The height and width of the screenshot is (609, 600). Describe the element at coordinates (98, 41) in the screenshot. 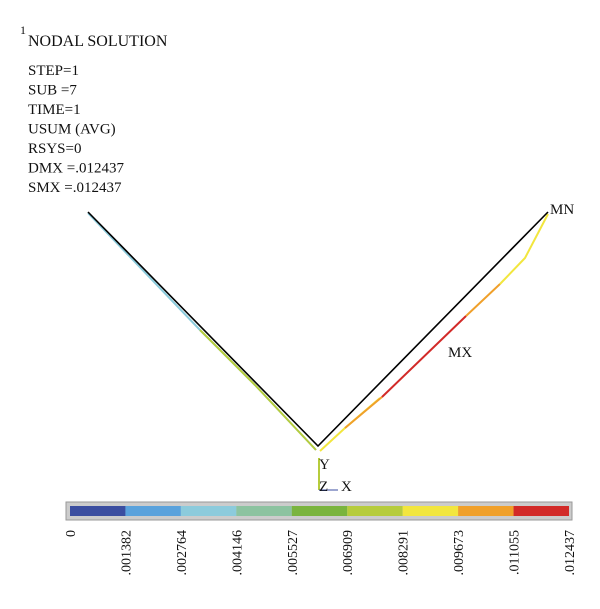

I see `title: NODAL SOLUTION` at that location.